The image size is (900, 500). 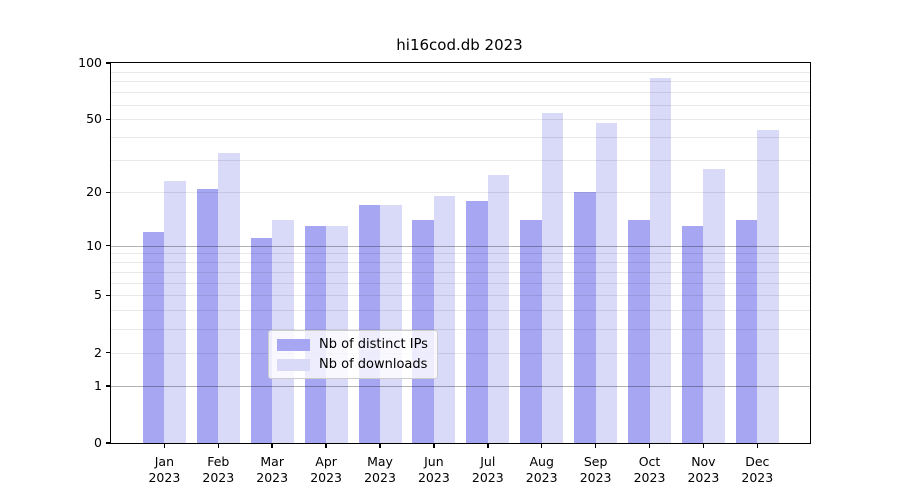 I want to click on legend-label: Nb of downloads, so click(x=373, y=364).